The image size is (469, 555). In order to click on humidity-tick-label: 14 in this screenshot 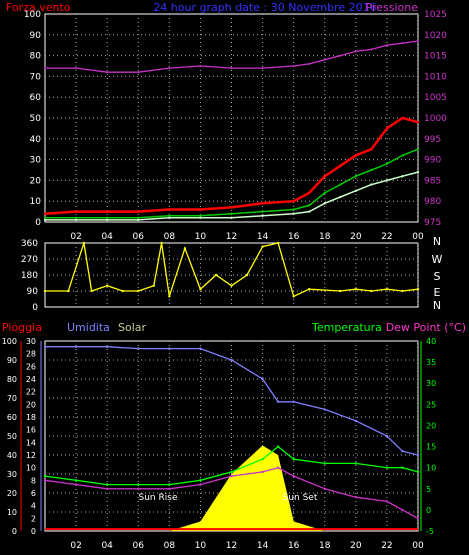, I will do `click(31, 442)`.